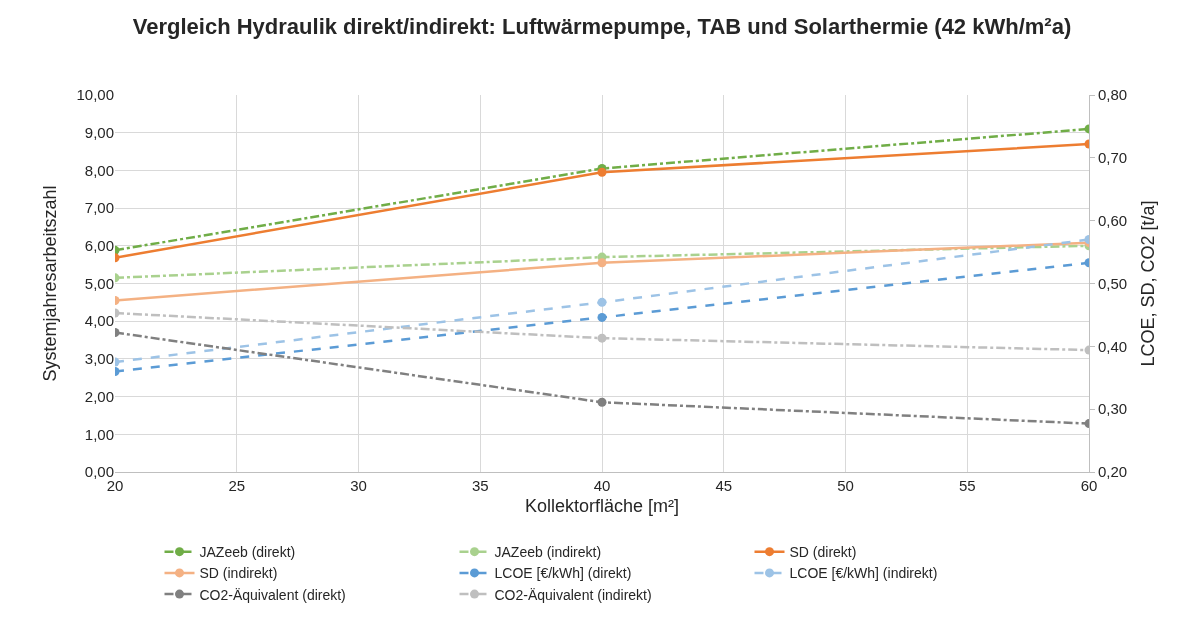 The height and width of the screenshot is (622, 1204). Describe the element at coordinates (548, 552) in the screenshot. I see `legend-label: JAZeeb (indirekt)` at that location.